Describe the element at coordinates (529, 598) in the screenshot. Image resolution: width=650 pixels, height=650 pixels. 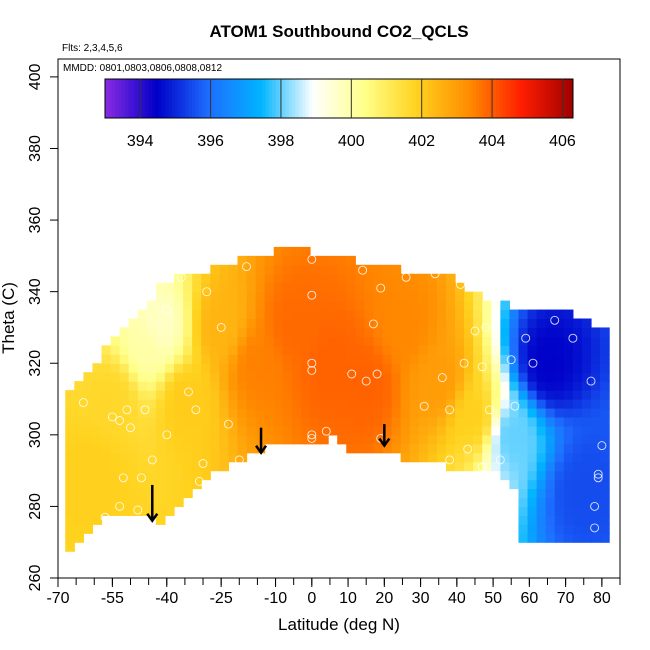
I see `x-tick-label: 60` at that location.